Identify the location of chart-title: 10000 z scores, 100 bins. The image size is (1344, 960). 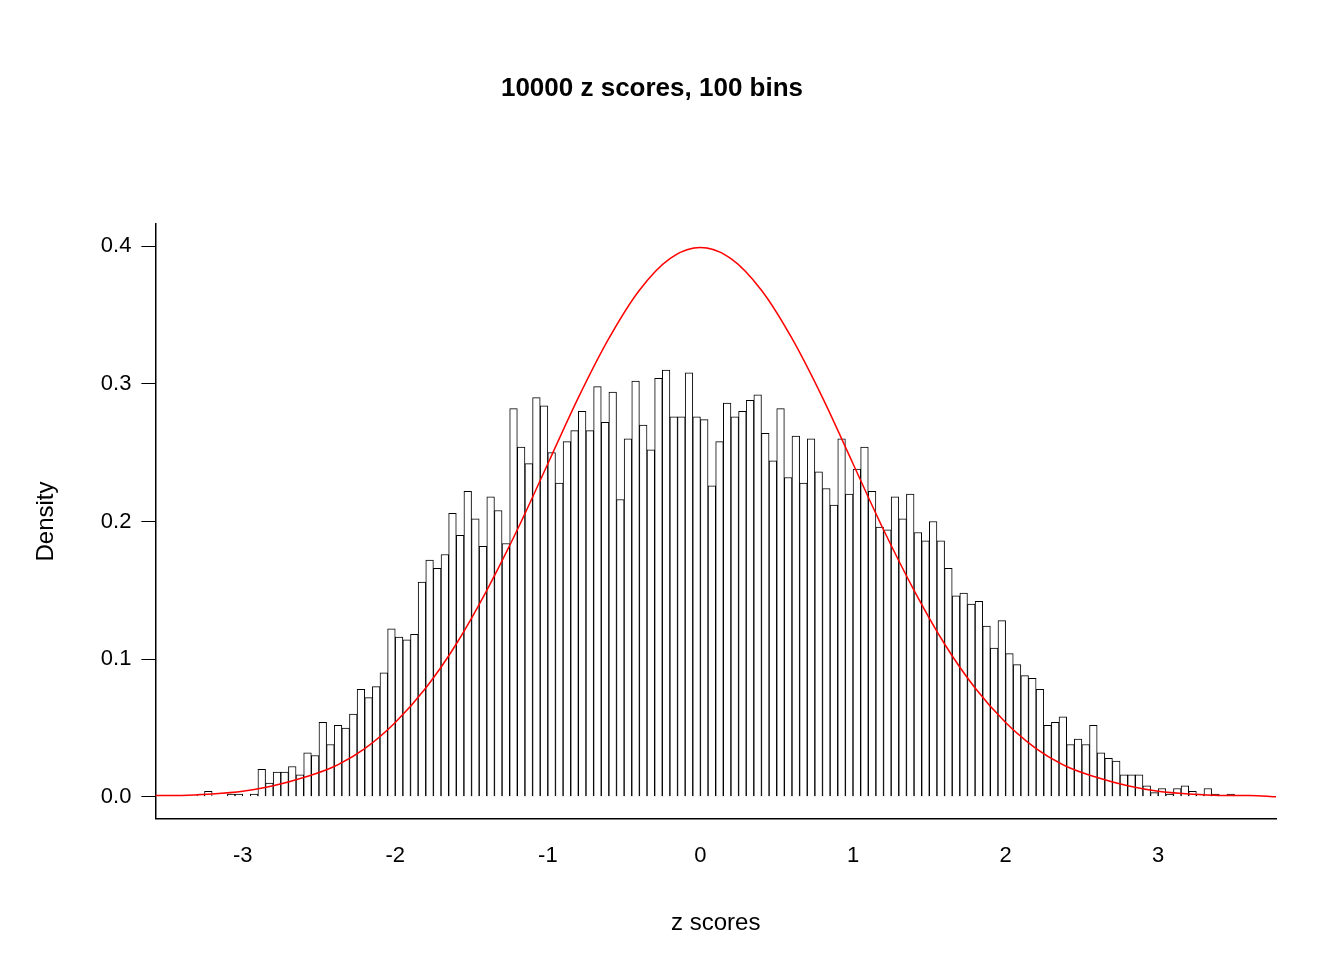
(652, 86).